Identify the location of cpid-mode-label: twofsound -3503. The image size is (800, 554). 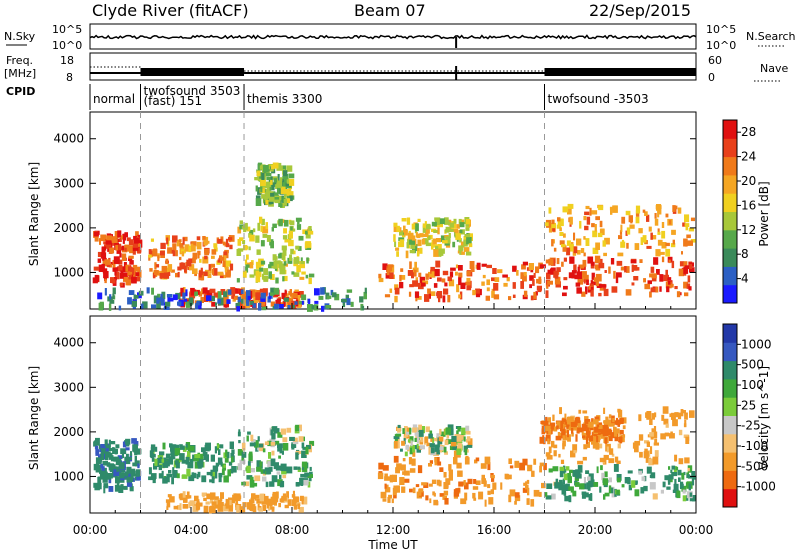
(598, 99).